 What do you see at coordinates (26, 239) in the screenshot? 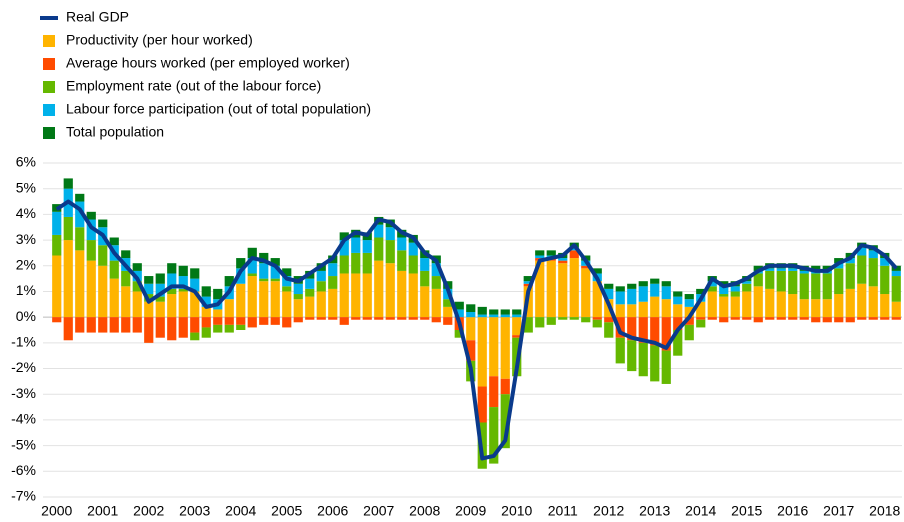
I see `y-tick-label: 3%` at bounding box center [26, 239].